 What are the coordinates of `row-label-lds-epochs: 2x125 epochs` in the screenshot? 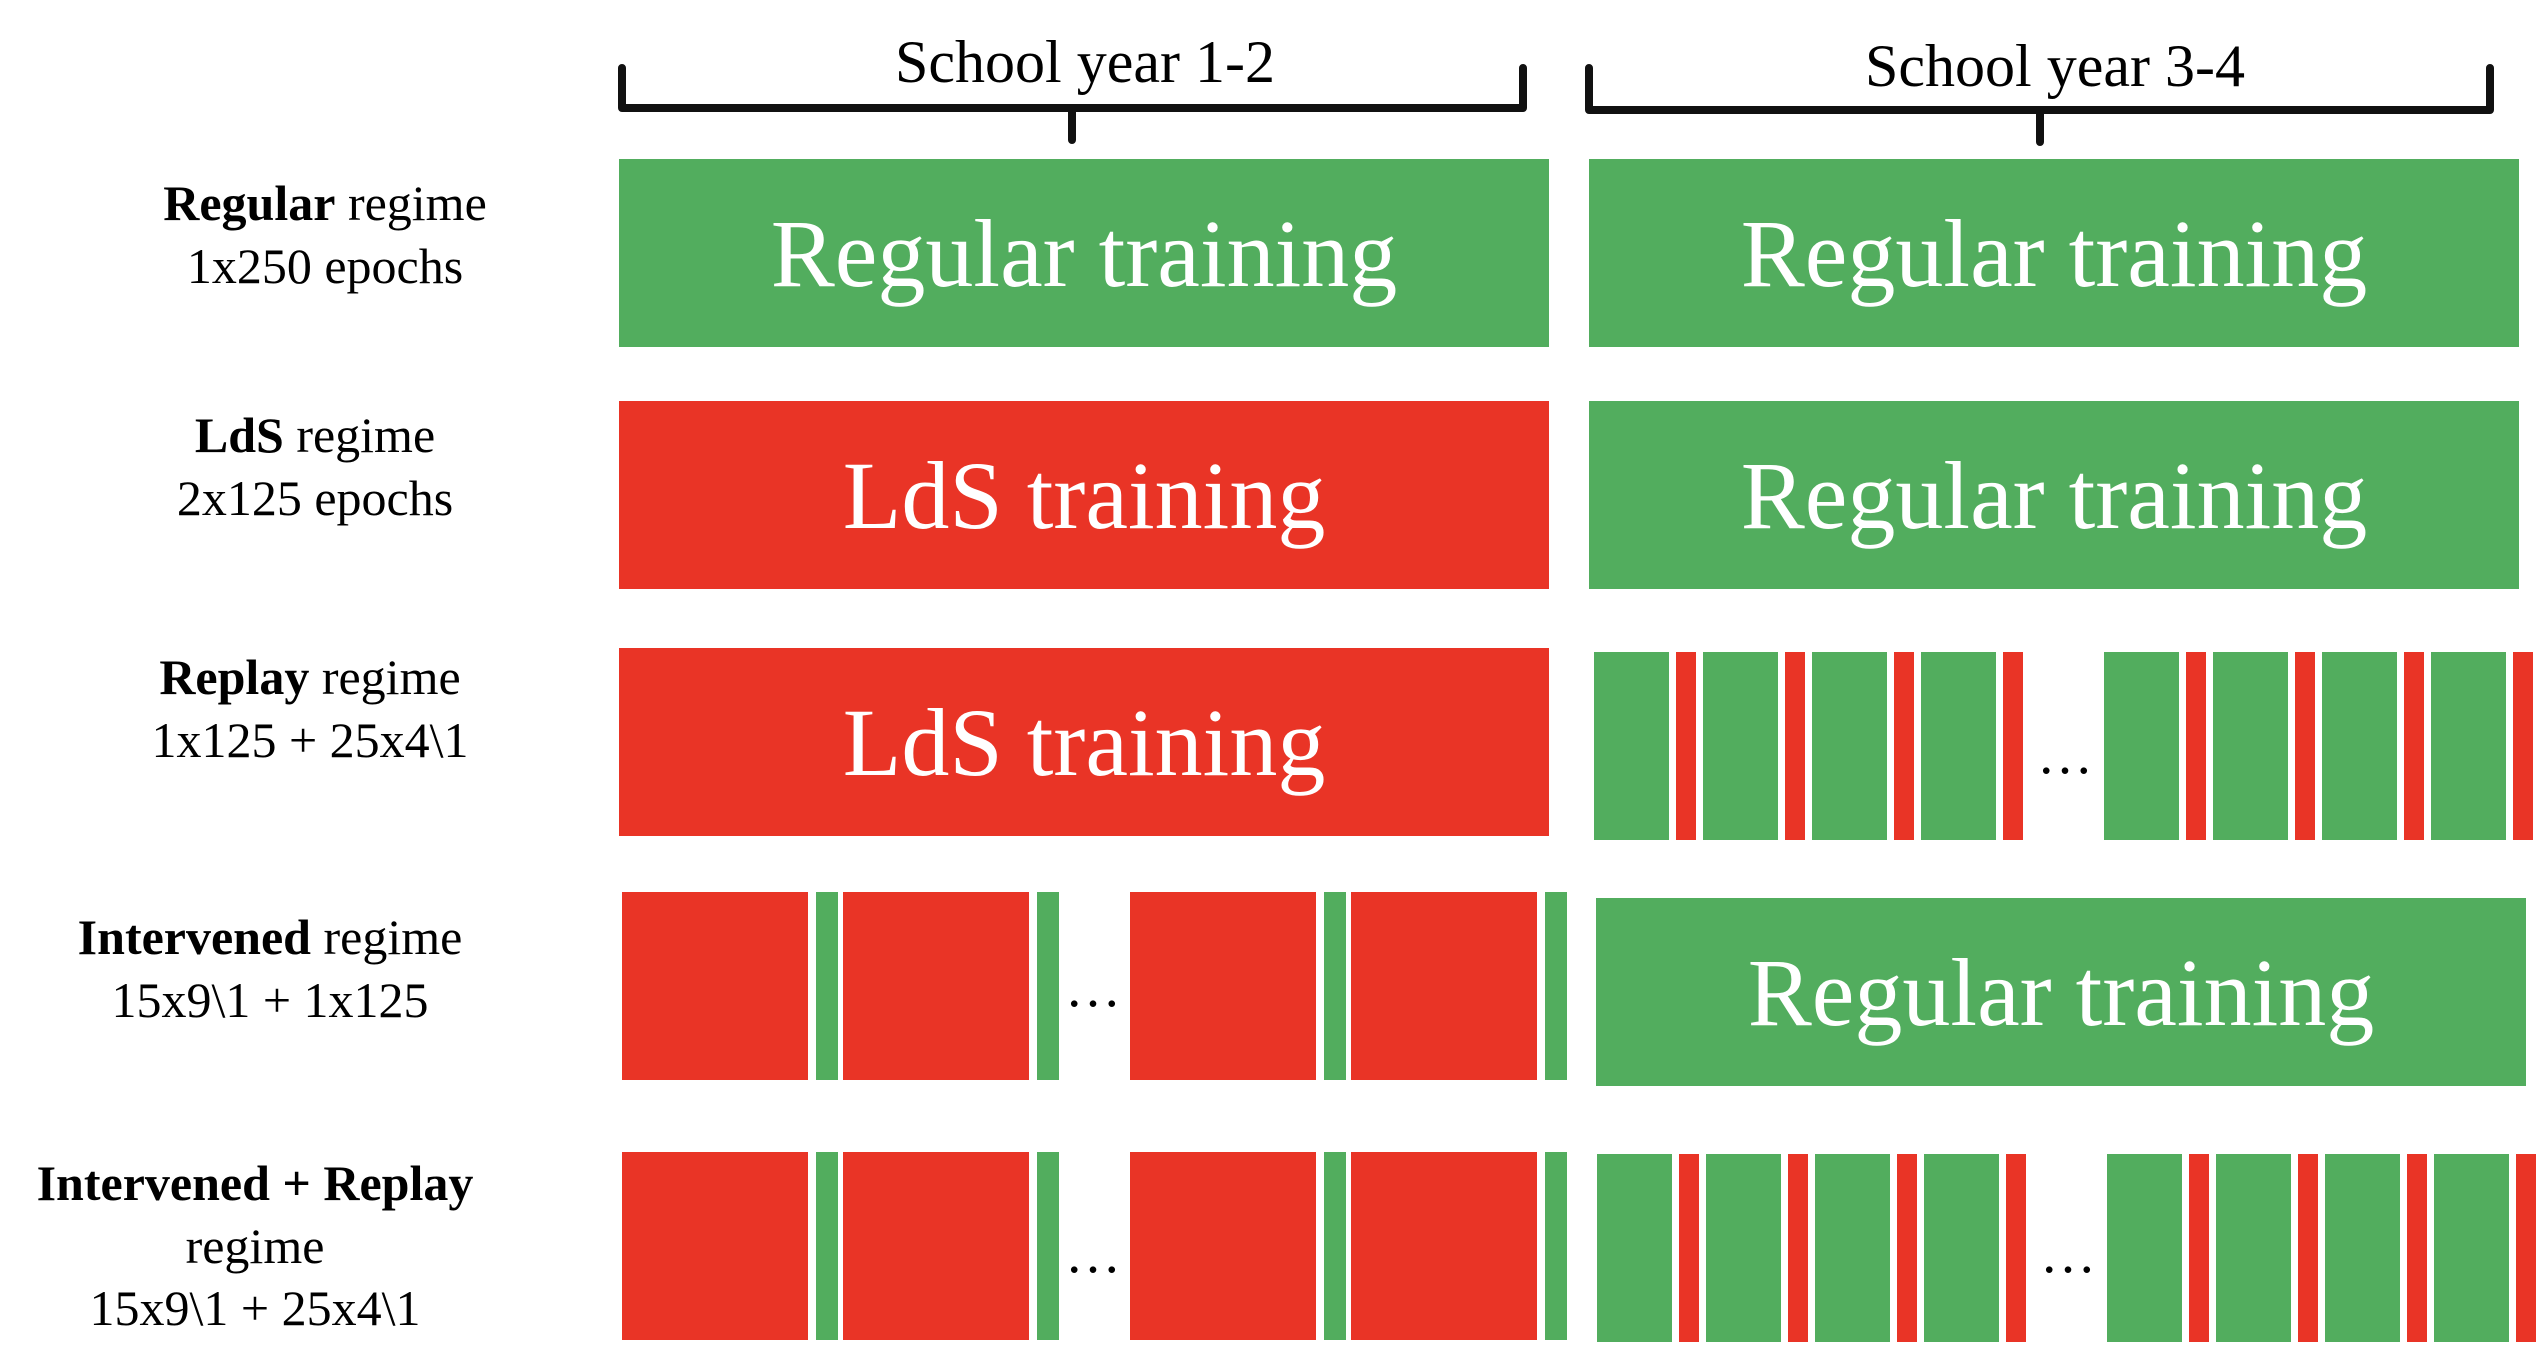 It's located at (315, 497).